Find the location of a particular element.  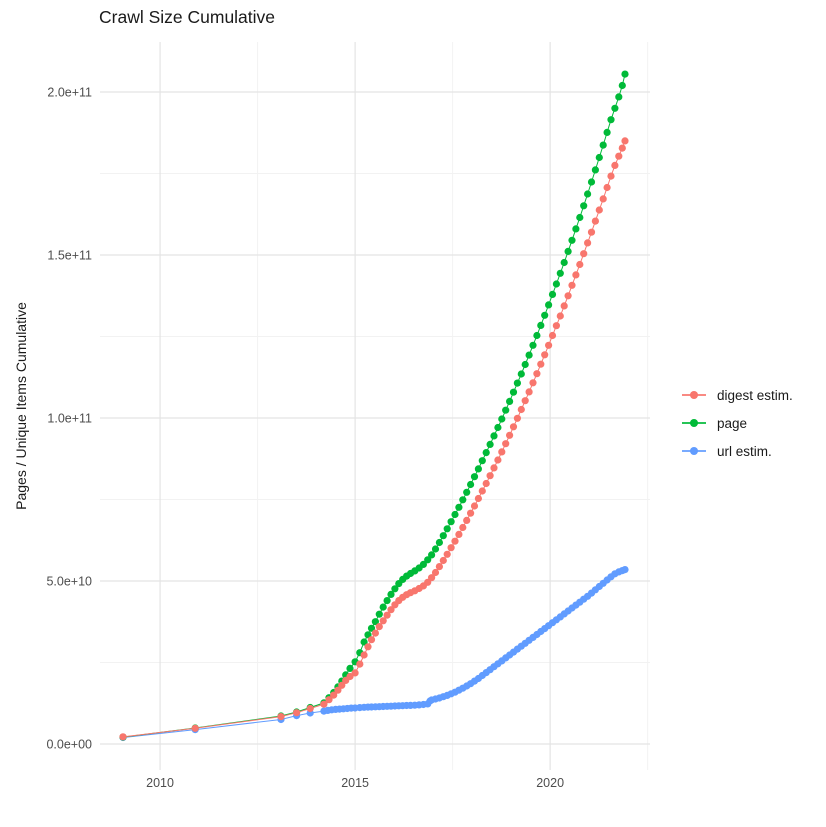

legend-label: page is located at coordinates (732, 423).